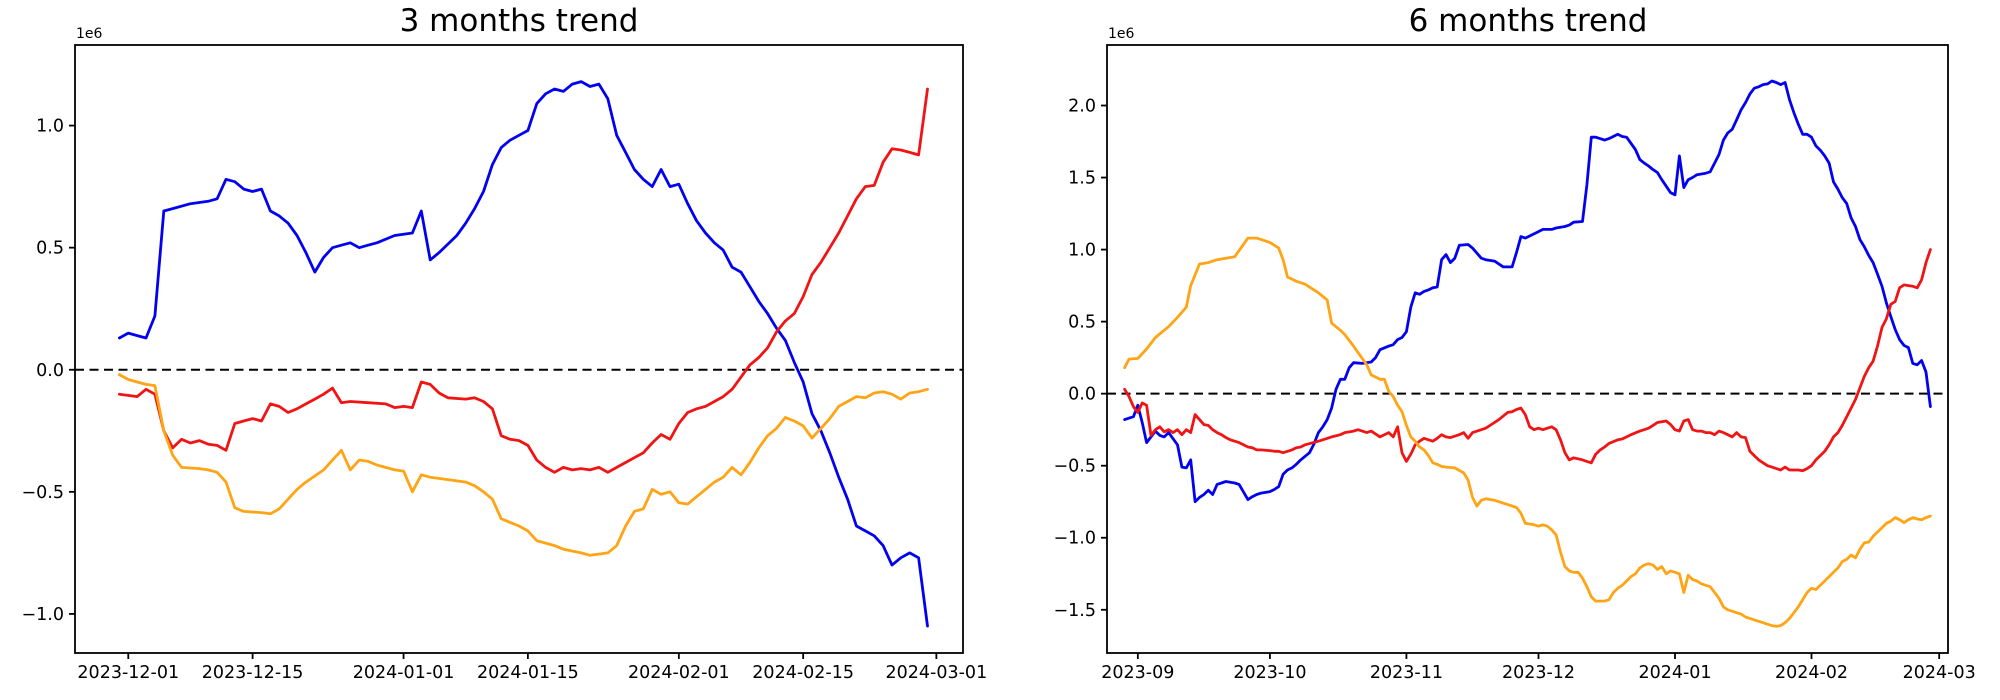  I want to click on x-tick-label: 2024-01, so click(1674, 673).